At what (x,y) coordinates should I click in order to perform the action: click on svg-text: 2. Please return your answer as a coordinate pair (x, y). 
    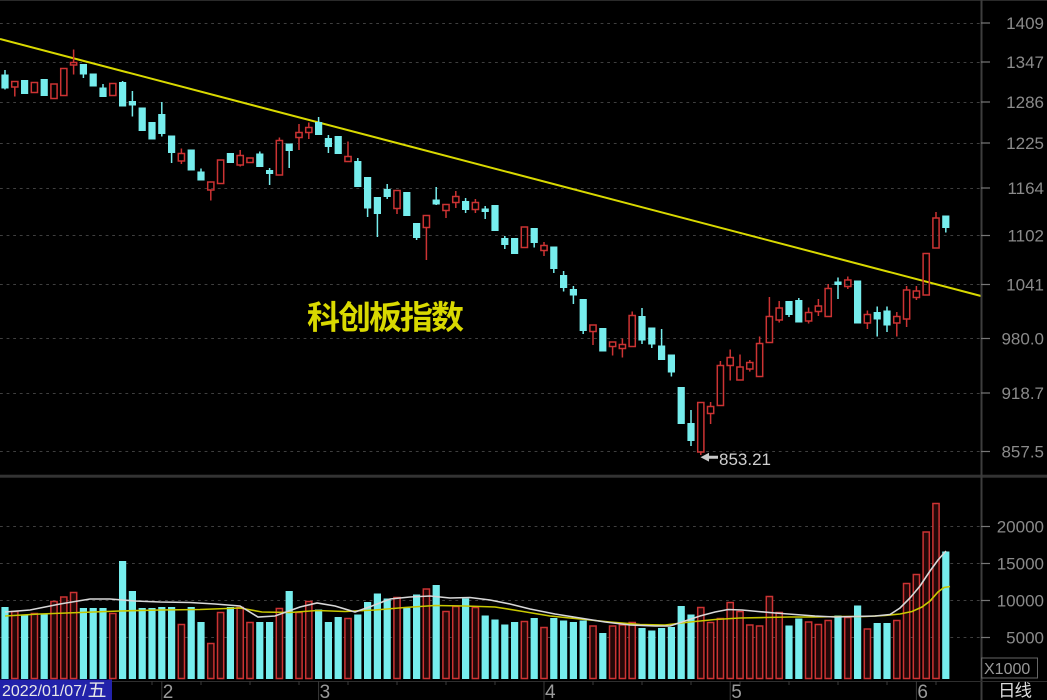
    Looking at the image, I should click on (168, 691).